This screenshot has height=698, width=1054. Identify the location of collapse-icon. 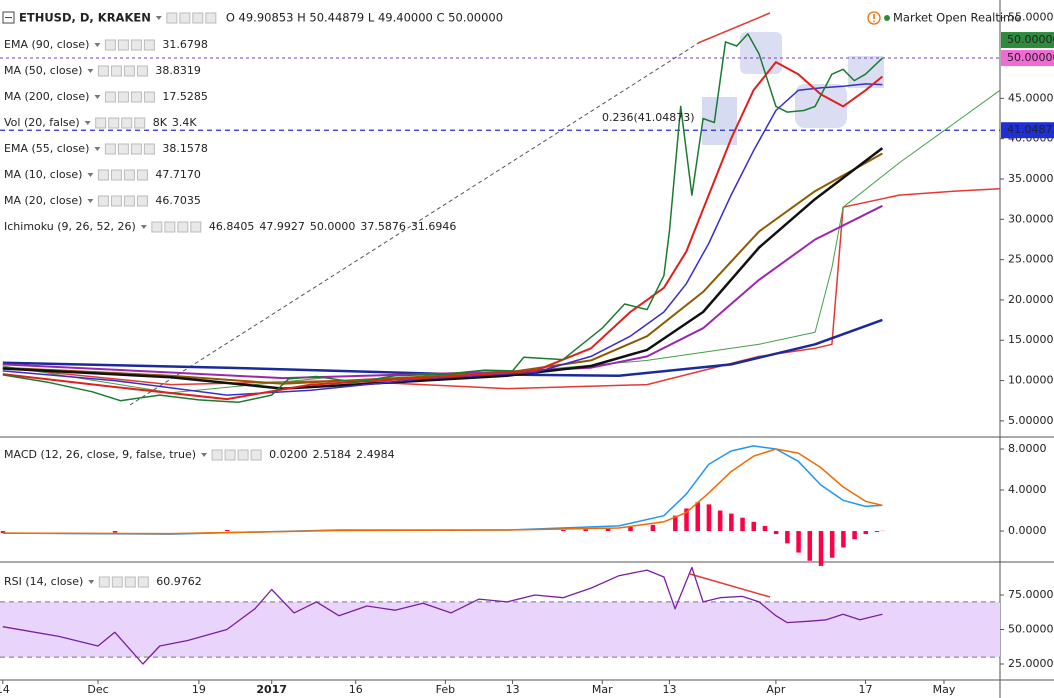
(8, 17).